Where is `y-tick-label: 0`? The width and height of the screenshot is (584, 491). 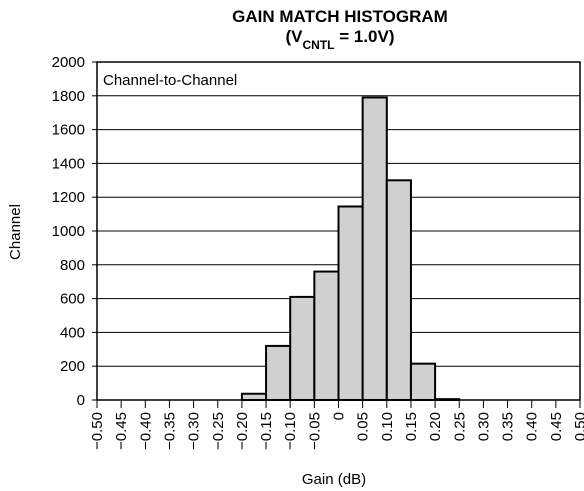
y-tick-label: 0 is located at coordinates (81, 400).